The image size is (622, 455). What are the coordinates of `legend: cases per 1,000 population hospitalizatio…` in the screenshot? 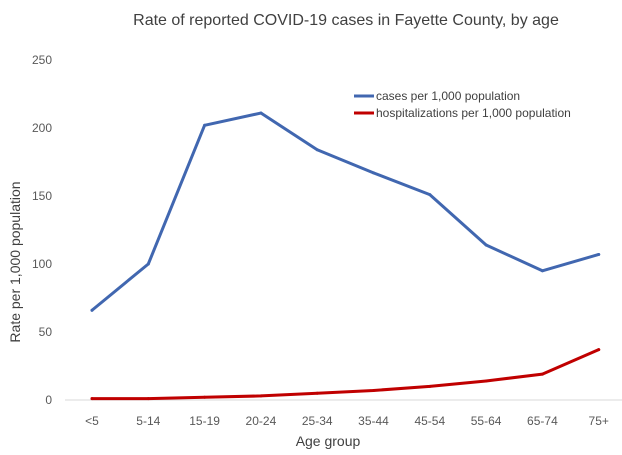 It's located at (462, 104).